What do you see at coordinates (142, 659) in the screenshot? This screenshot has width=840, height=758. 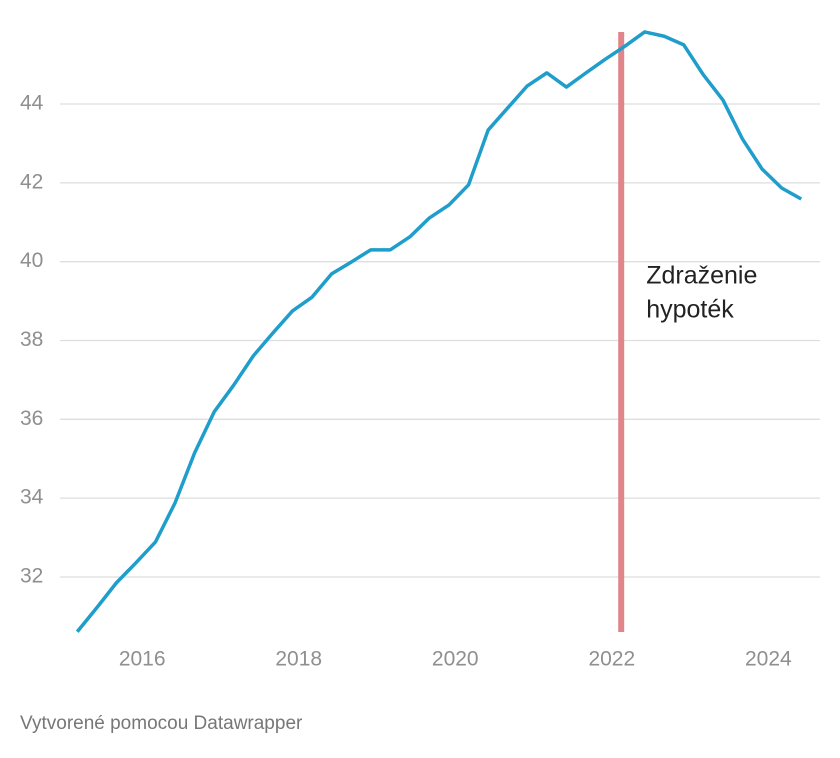 I see `x-tick-label: 2016` at bounding box center [142, 659].